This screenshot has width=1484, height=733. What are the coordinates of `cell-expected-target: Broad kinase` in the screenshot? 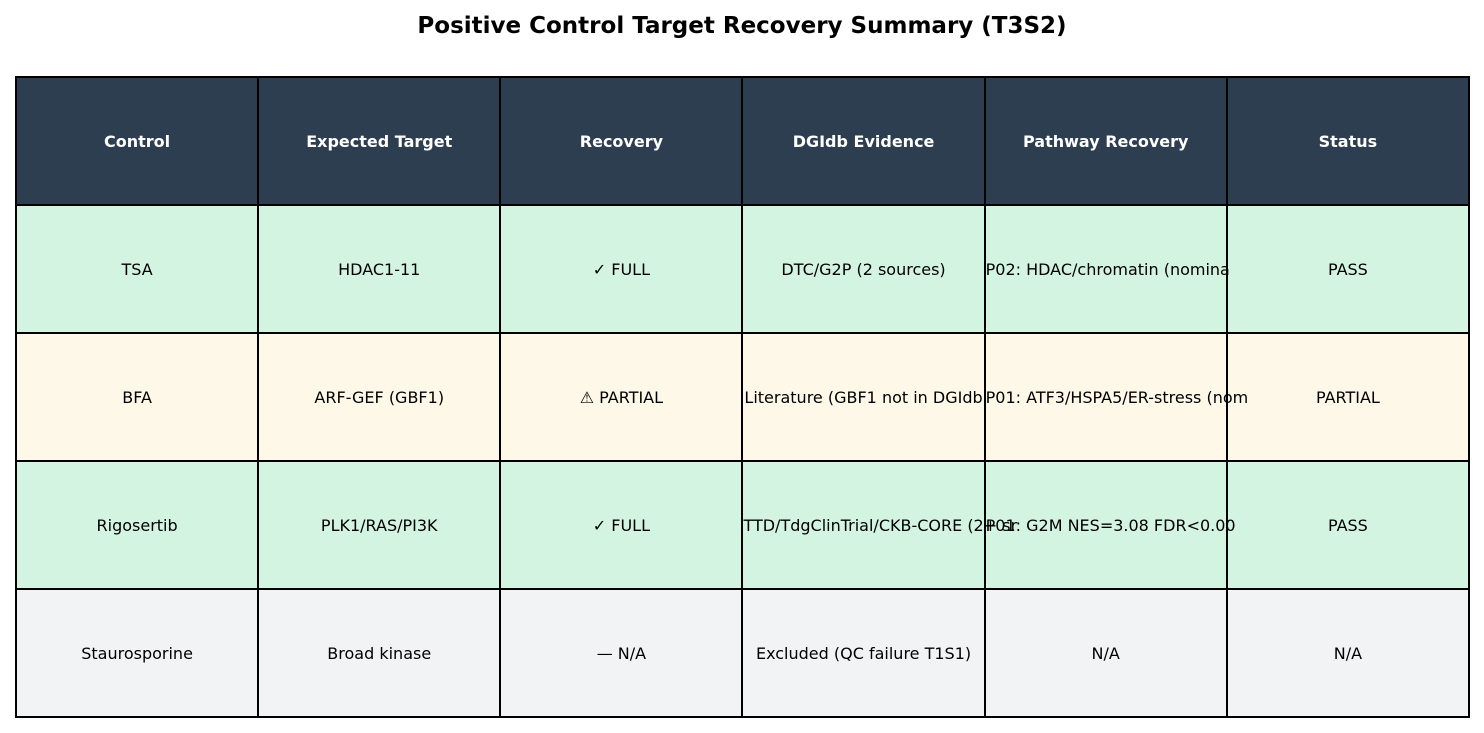 It's located at (379, 653).